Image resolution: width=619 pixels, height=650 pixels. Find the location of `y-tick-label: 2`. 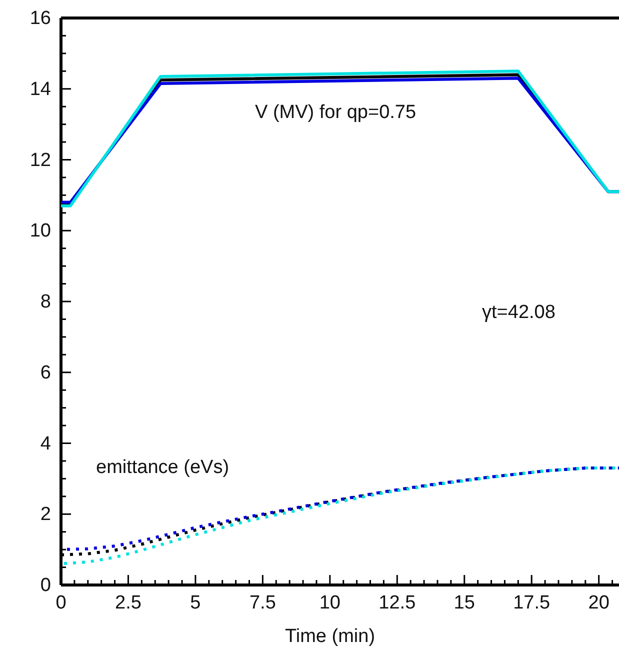

y-tick-label: 2 is located at coordinates (45, 515).